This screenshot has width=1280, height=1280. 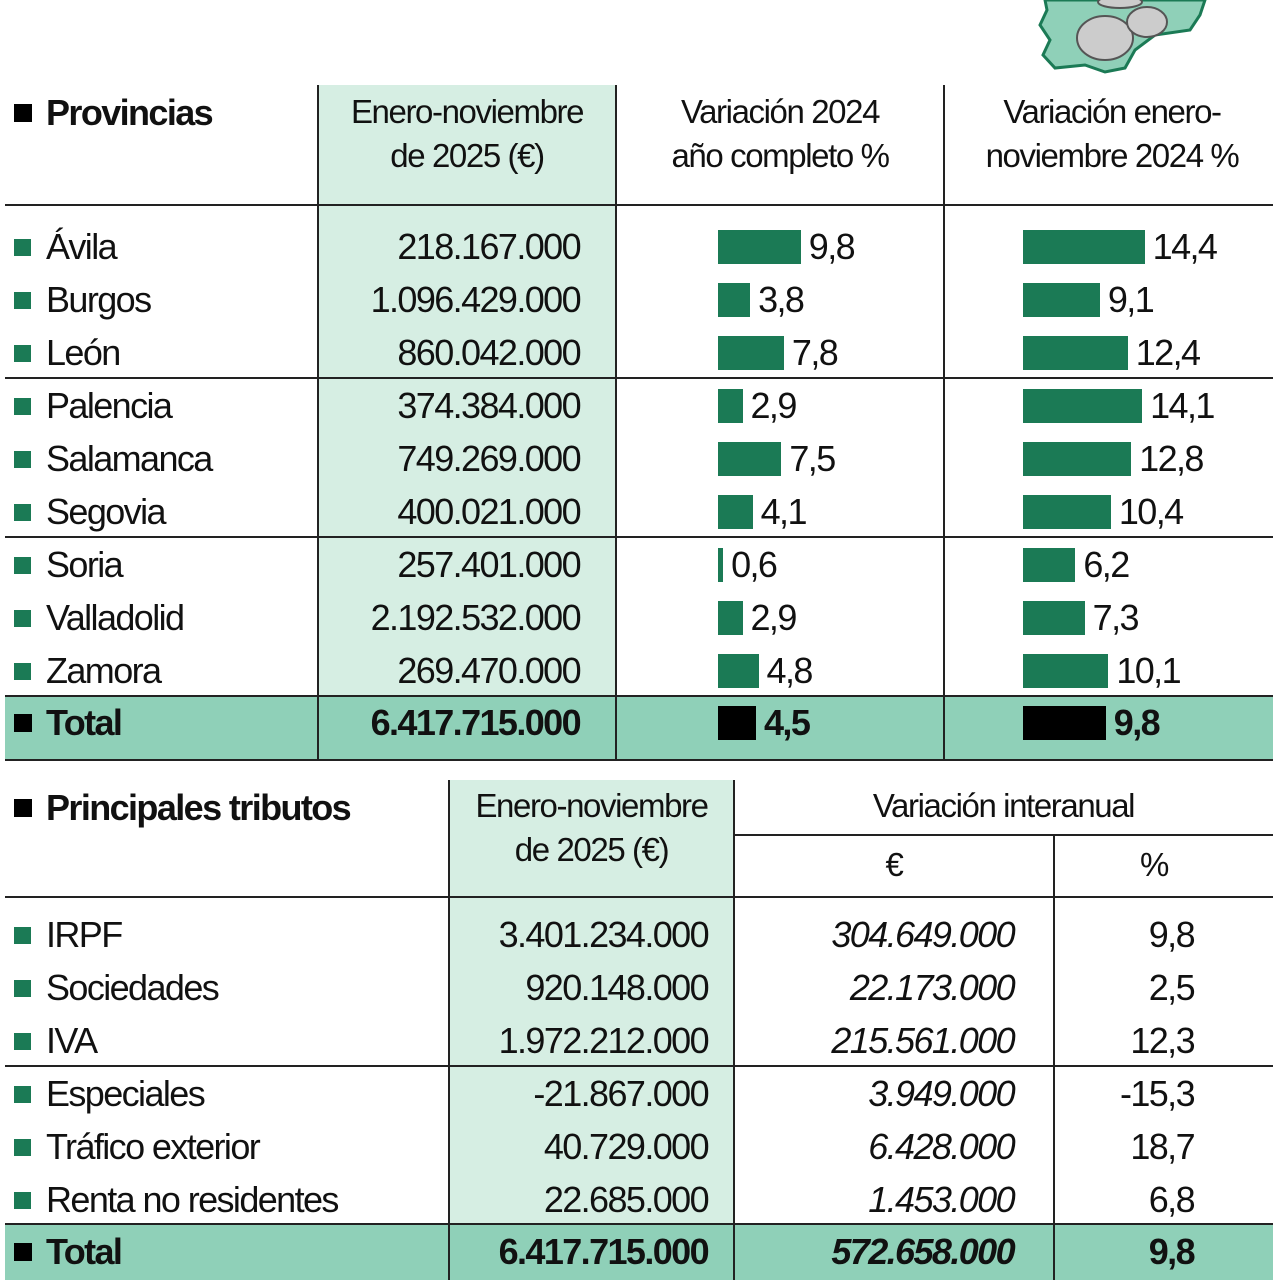 I want to click on variation-header: Variación interanual, so click(x=1004, y=805).